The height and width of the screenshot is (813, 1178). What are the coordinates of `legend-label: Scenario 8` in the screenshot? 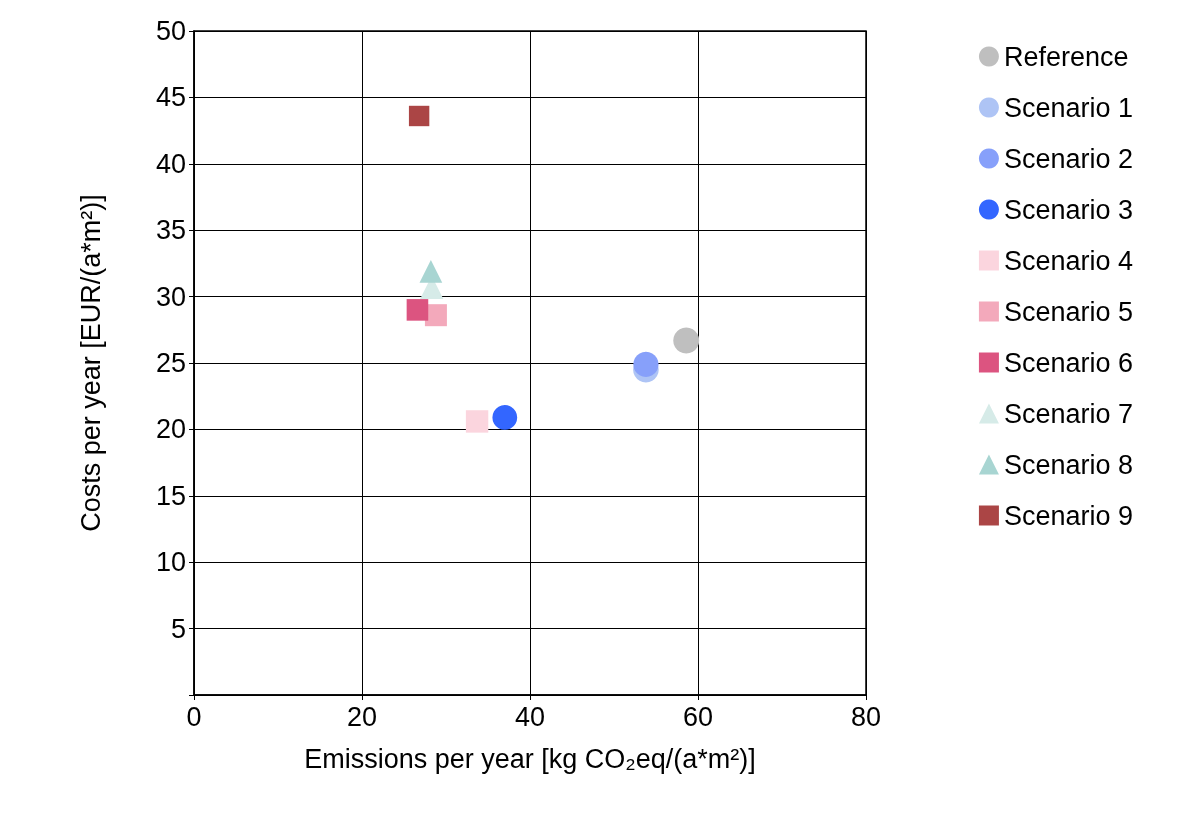 It's located at (1068, 464).